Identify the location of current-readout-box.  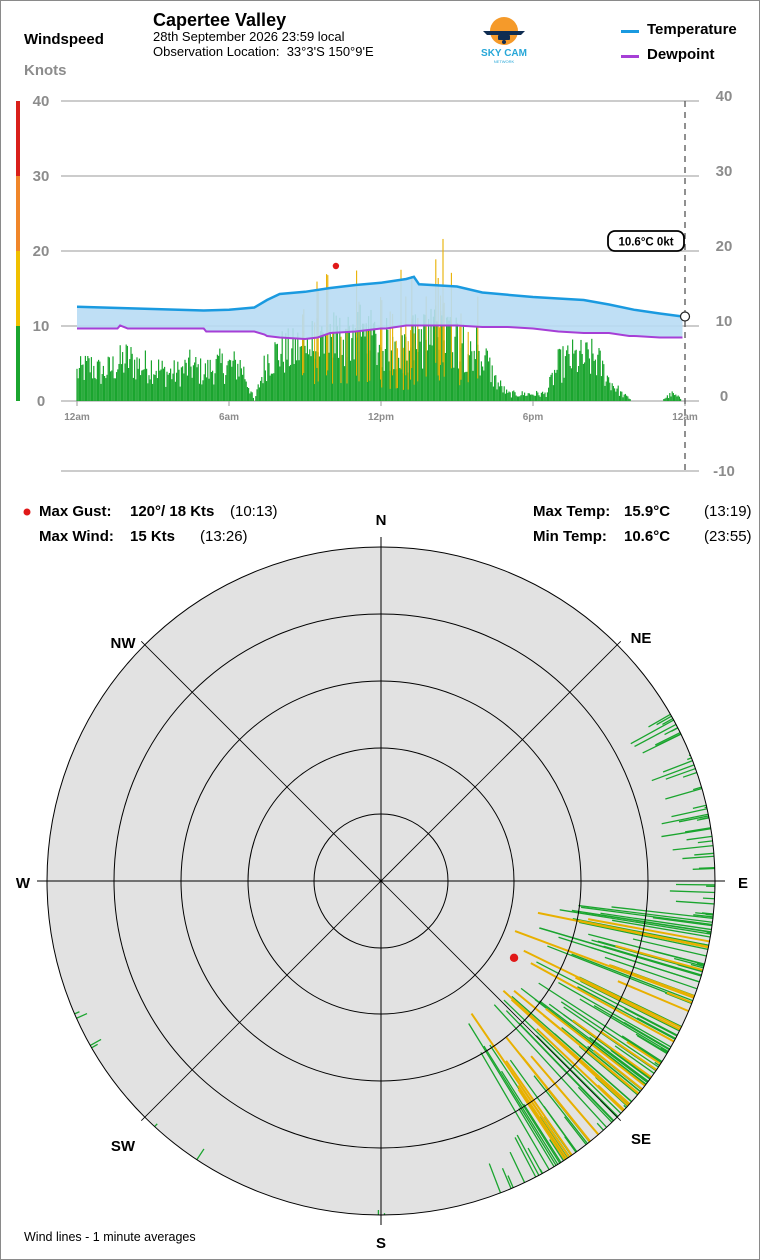
(646, 241).